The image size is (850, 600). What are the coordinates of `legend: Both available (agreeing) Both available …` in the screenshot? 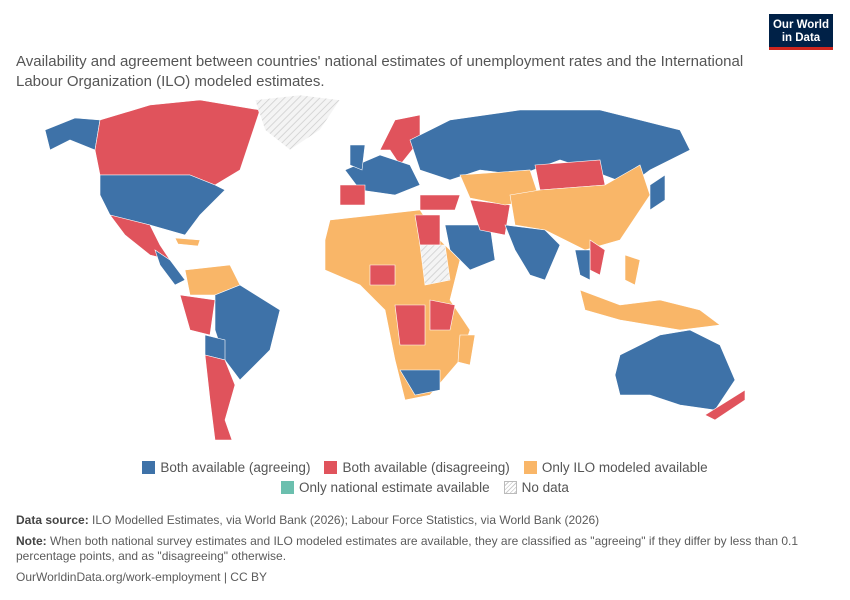 It's located at (425, 477).